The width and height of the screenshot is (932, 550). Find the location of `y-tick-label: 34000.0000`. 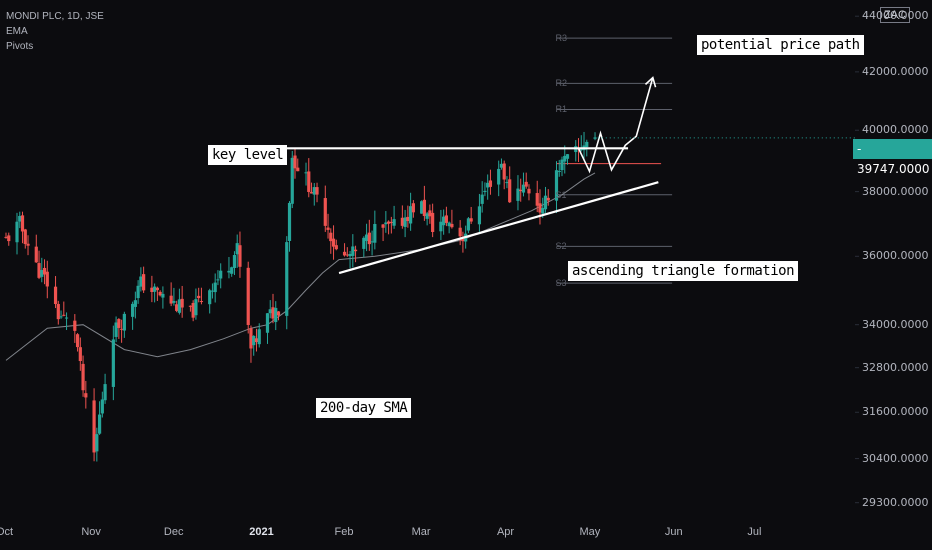

y-tick-label: 34000.0000 is located at coordinates (895, 324).